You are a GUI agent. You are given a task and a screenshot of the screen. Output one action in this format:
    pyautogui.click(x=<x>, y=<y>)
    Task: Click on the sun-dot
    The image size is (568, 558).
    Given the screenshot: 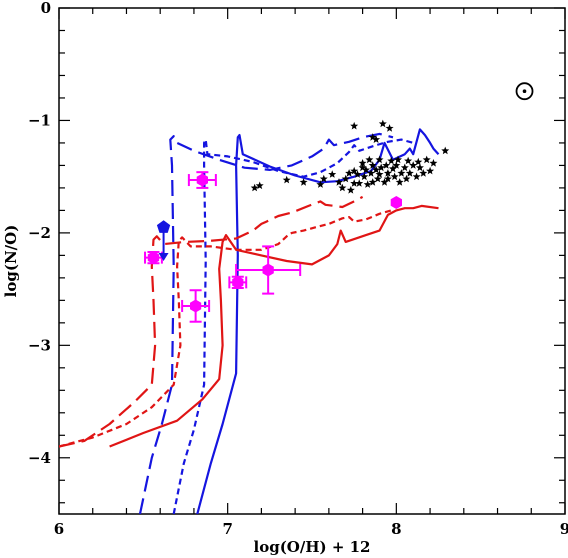 What is the action you would take?
    pyautogui.click(x=524, y=91)
    